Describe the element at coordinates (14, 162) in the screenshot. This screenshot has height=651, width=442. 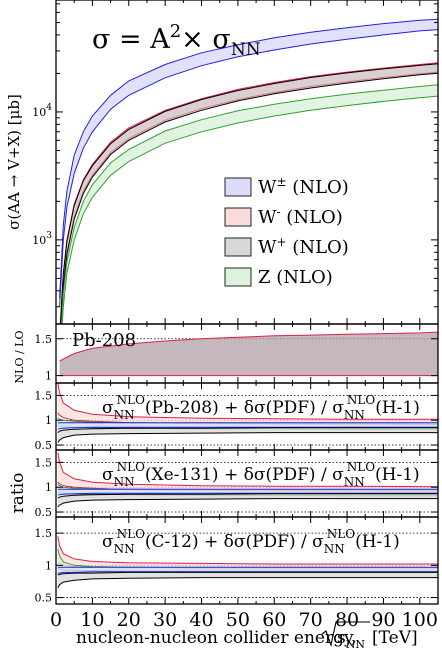
I see `y-axis-label: σ(AA → V+X) [μb]` at that location.